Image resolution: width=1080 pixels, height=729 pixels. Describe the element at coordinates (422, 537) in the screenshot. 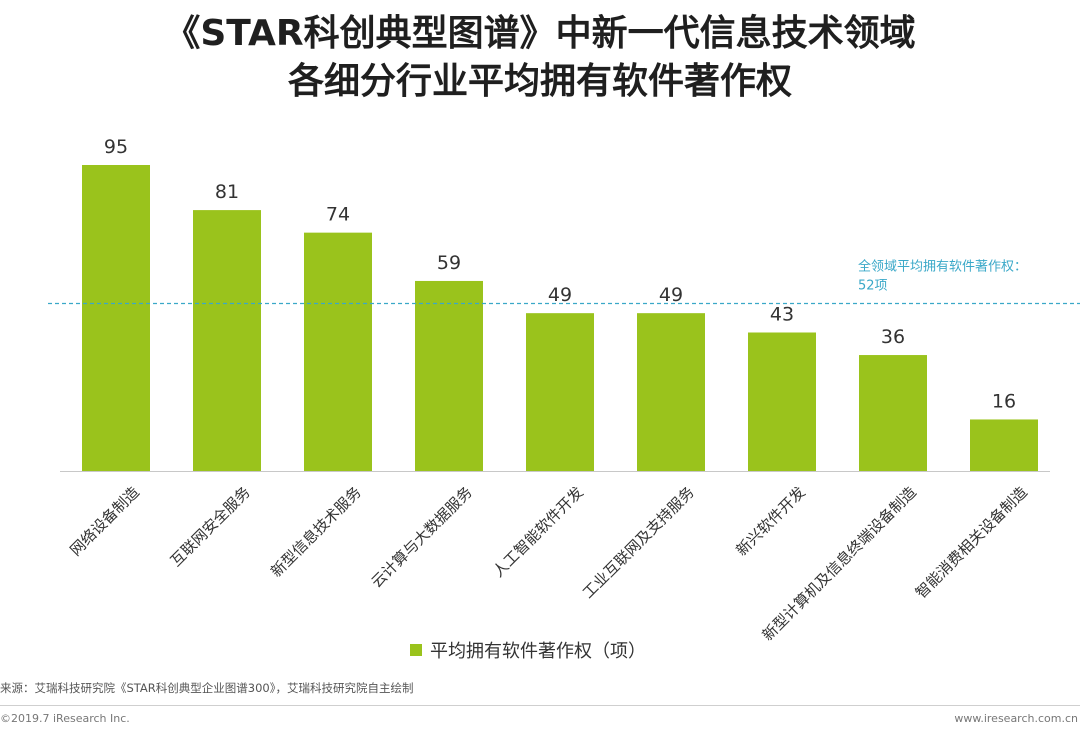

I see `category-label-4: 云计算与大数据服务` at that location.